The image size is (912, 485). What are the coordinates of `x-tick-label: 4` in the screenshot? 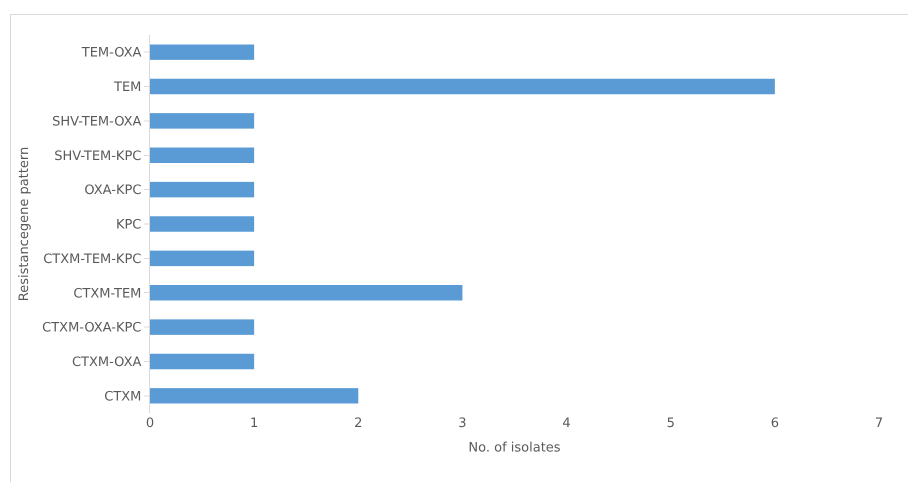 It's located at (566, 423).